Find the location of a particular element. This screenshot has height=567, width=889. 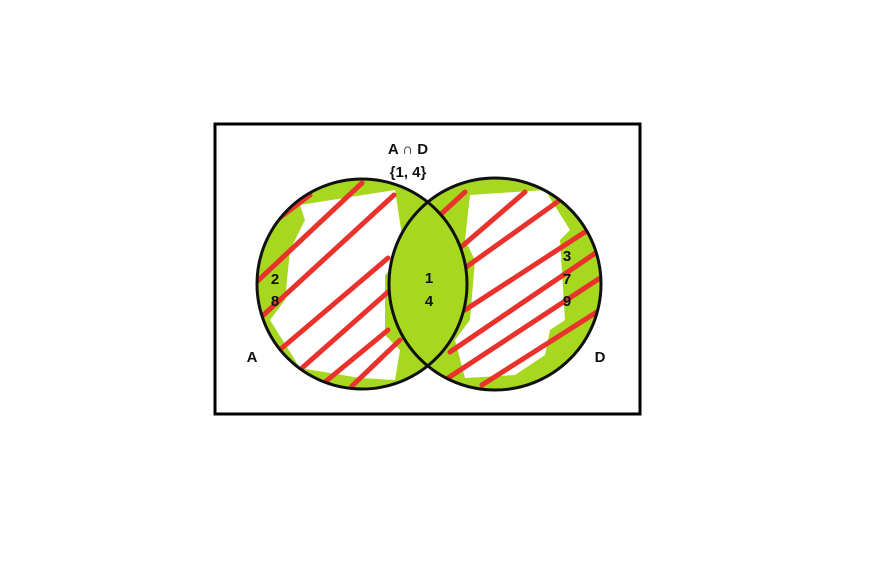

set-a-outline is located at coordinates (362, 284).